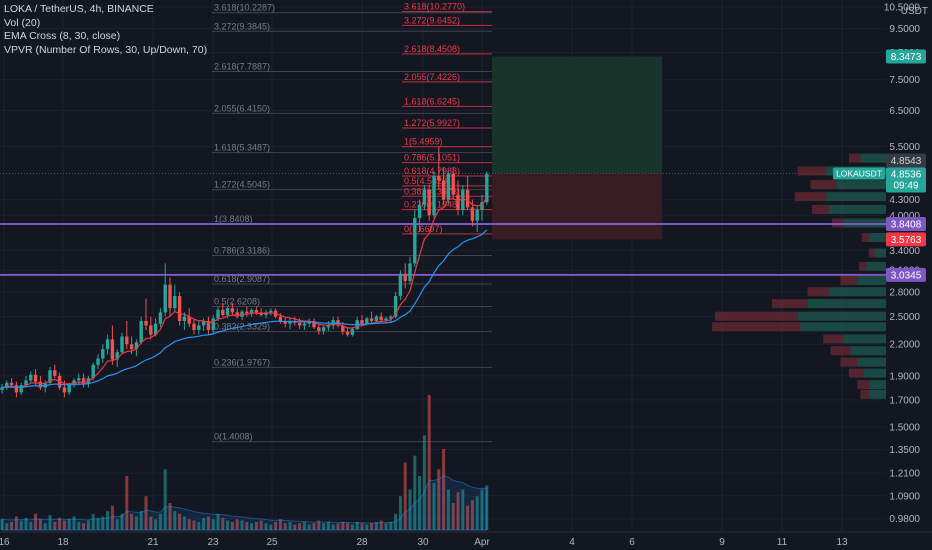 Image resolution: width=932 pixels, height=550 pixels. Describe the element at coordinates (782, 542) in the screenshot. I see `time-tick-label: 11` at that location.